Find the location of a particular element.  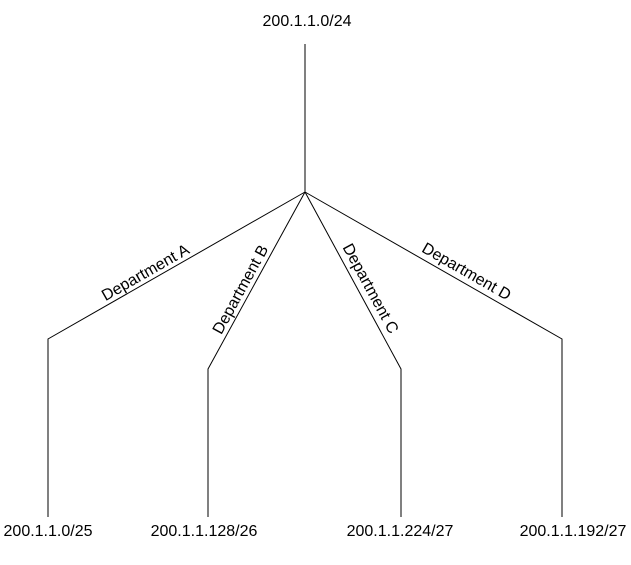

branch-d-subnet-label: 200.1.1.192/27 is located at coordinates (573, 531).